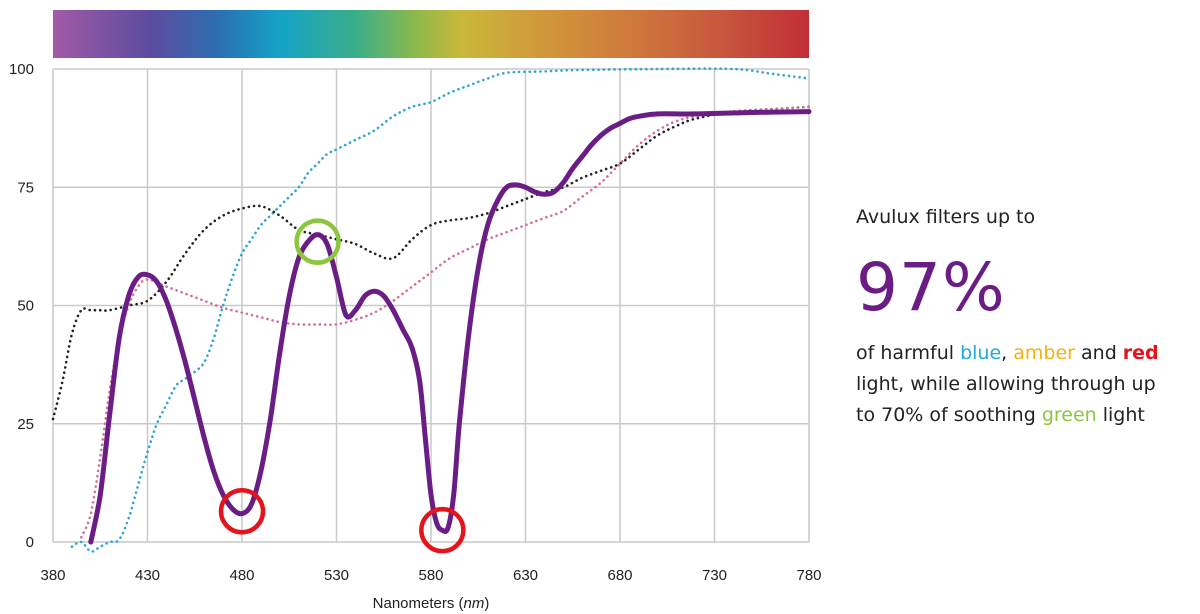 The image size is (1200, 614). I want to click on spectrum-bar, so click(431, 34).